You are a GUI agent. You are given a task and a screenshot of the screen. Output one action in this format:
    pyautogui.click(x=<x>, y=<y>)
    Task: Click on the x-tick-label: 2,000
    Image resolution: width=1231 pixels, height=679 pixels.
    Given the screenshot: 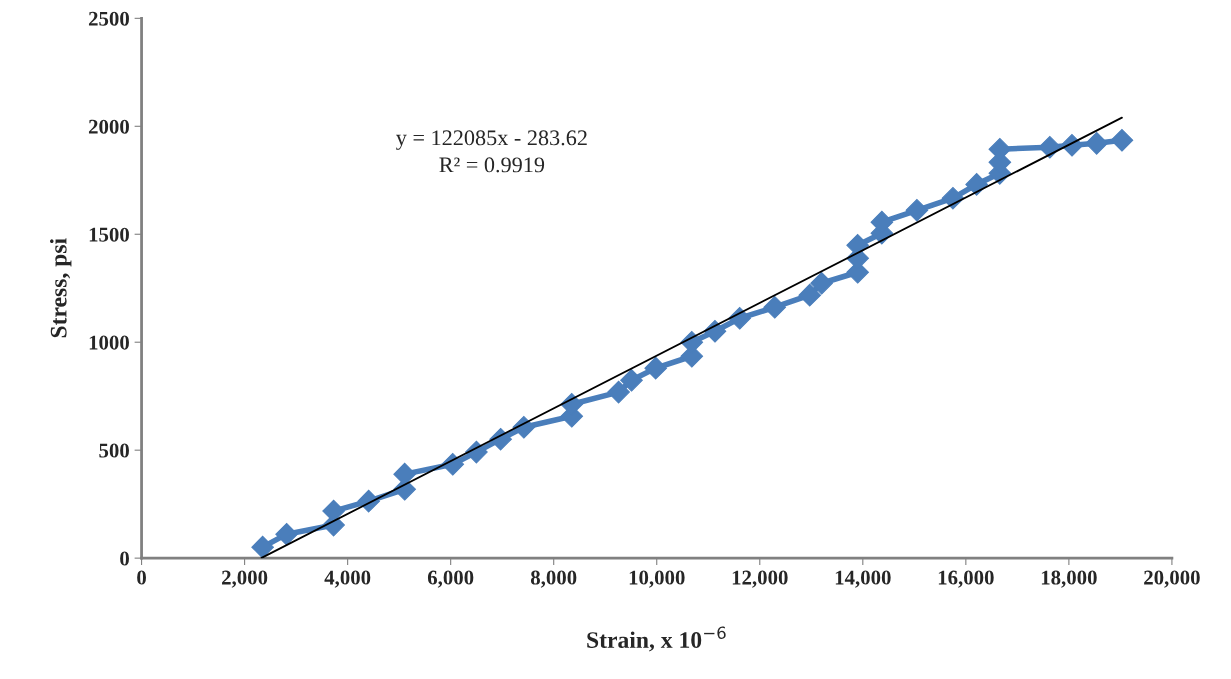 What is the action you would take?
    pyautogui.click(x=245, y=579)
    